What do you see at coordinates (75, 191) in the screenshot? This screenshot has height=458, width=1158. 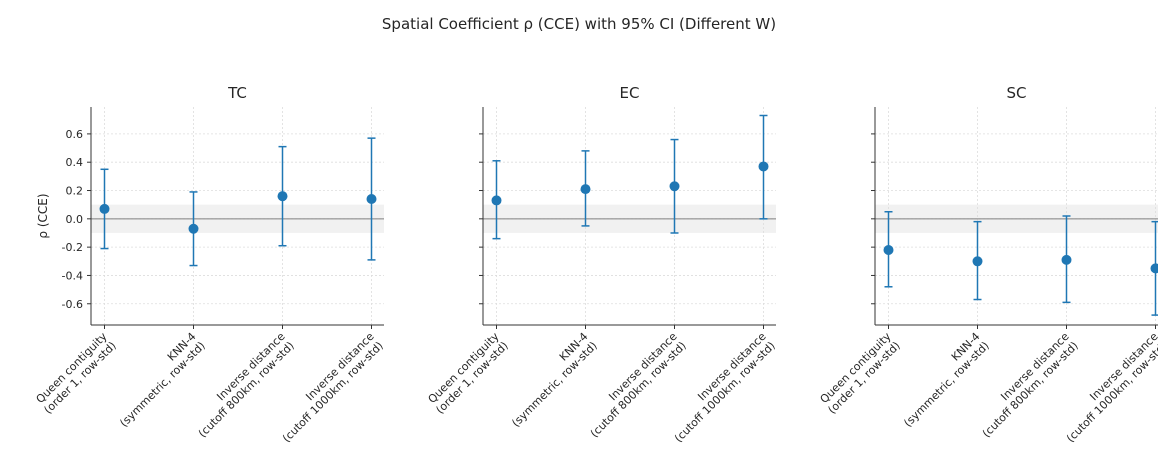 I see `y-tick-label: 0.2` at bounding box center [75, 191].